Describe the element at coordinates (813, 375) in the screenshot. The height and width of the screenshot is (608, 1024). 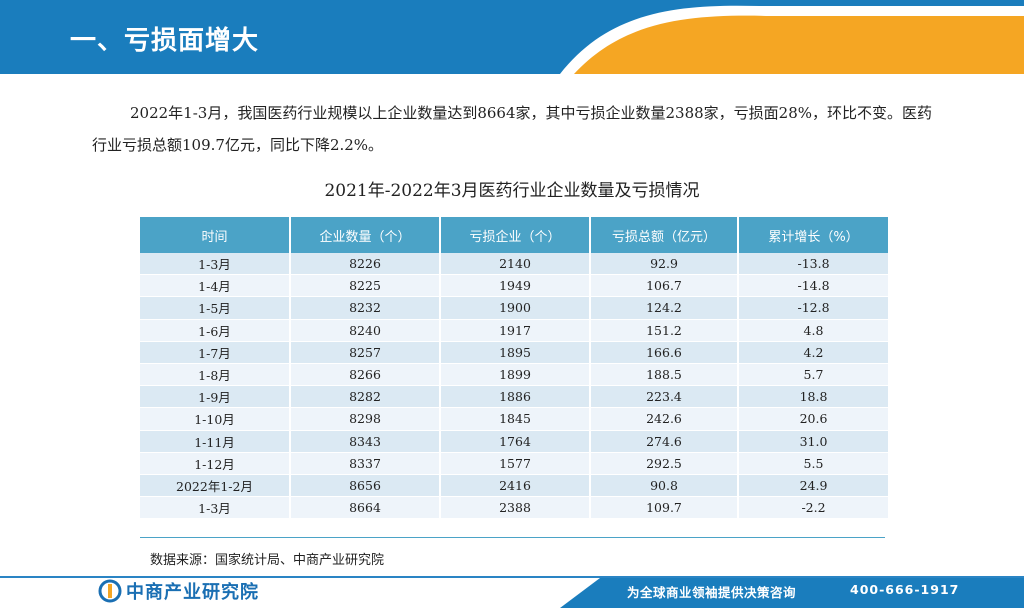
I see `table-cell: 5.7` at that location.